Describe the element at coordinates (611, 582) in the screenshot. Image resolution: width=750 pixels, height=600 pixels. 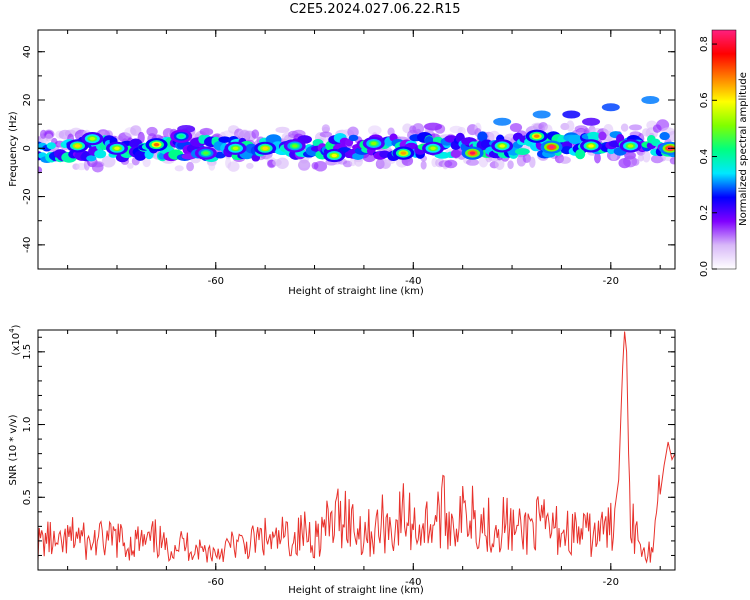
I see `x-tick-label: -20` at that location.